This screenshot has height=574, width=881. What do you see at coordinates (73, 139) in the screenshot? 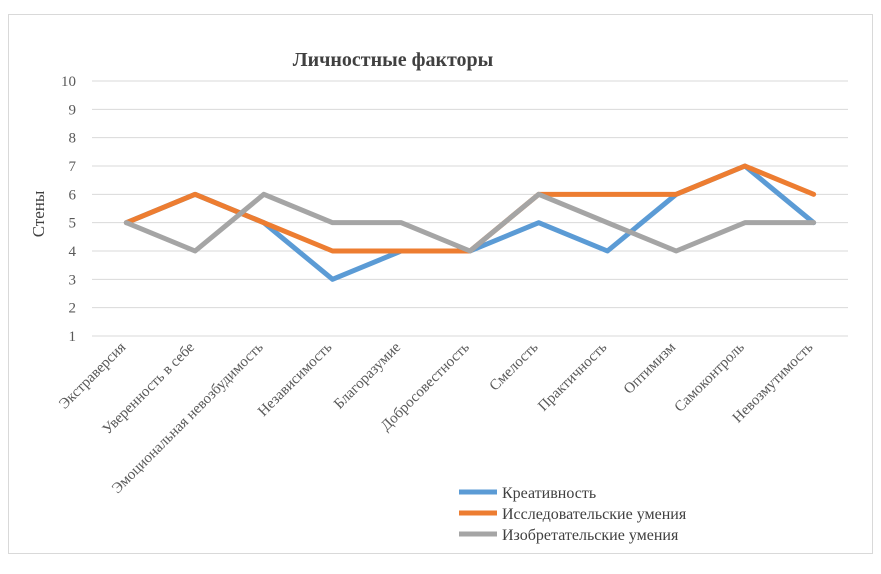
I see `y-tick-label: 8` at bounding box center [73, 139].